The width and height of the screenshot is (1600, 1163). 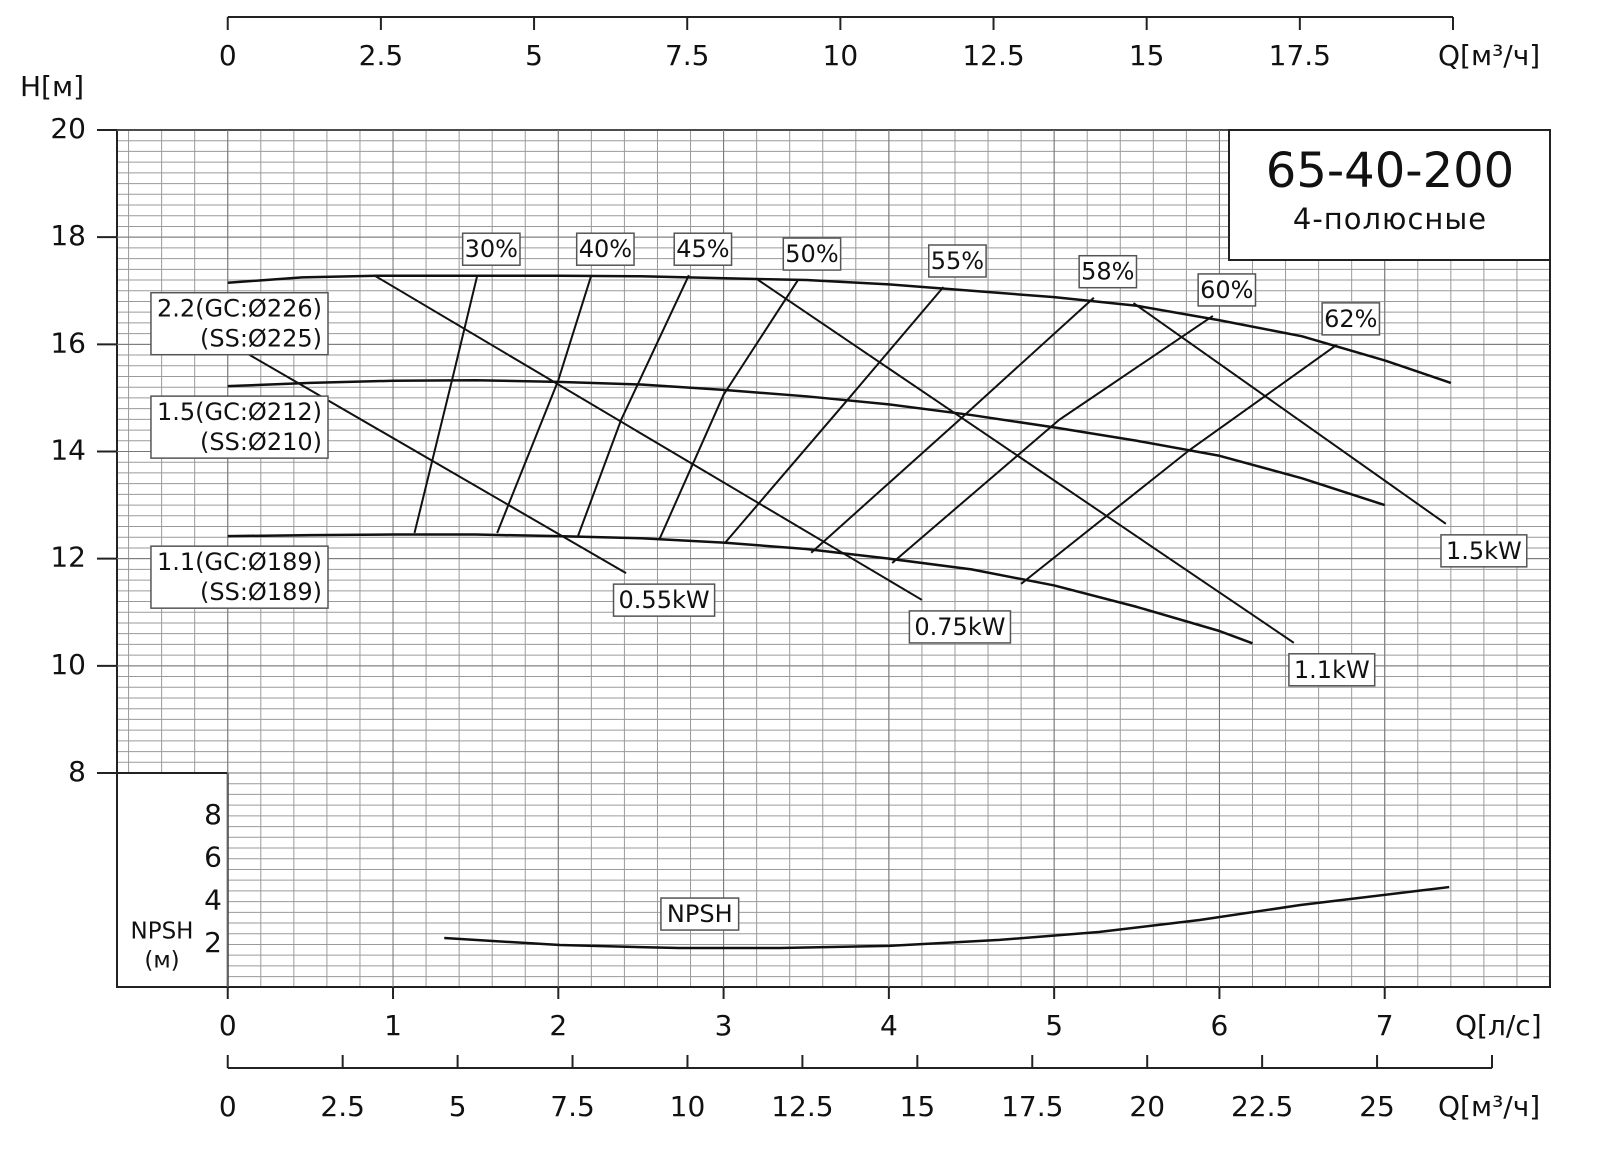 I want to click on y-tick-label: 10, so click(x=68, y=664).